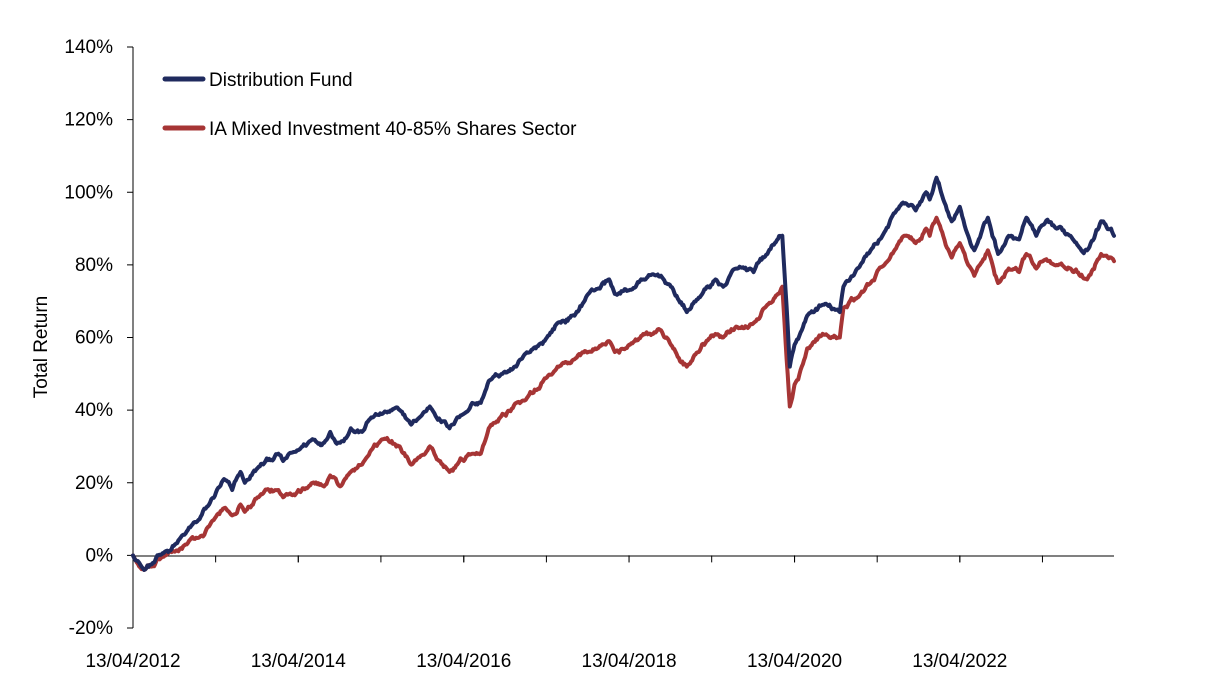 The width and height of the screenshot is (1215, 698). I want to click on legend-label: Distribution Fund, so click(281, 80).